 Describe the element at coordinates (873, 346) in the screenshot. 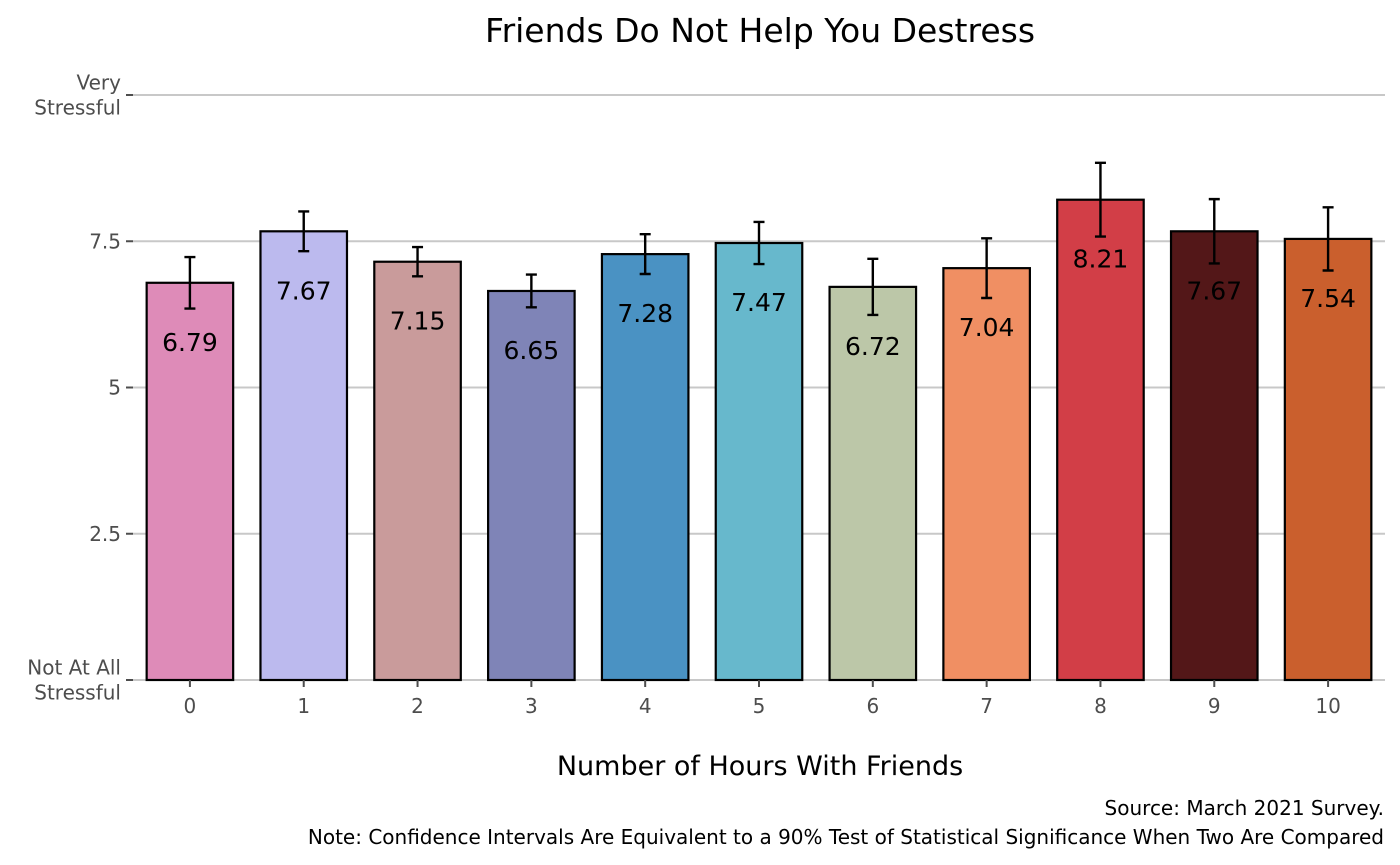

I see `data-label-6: 6.72` at that location.